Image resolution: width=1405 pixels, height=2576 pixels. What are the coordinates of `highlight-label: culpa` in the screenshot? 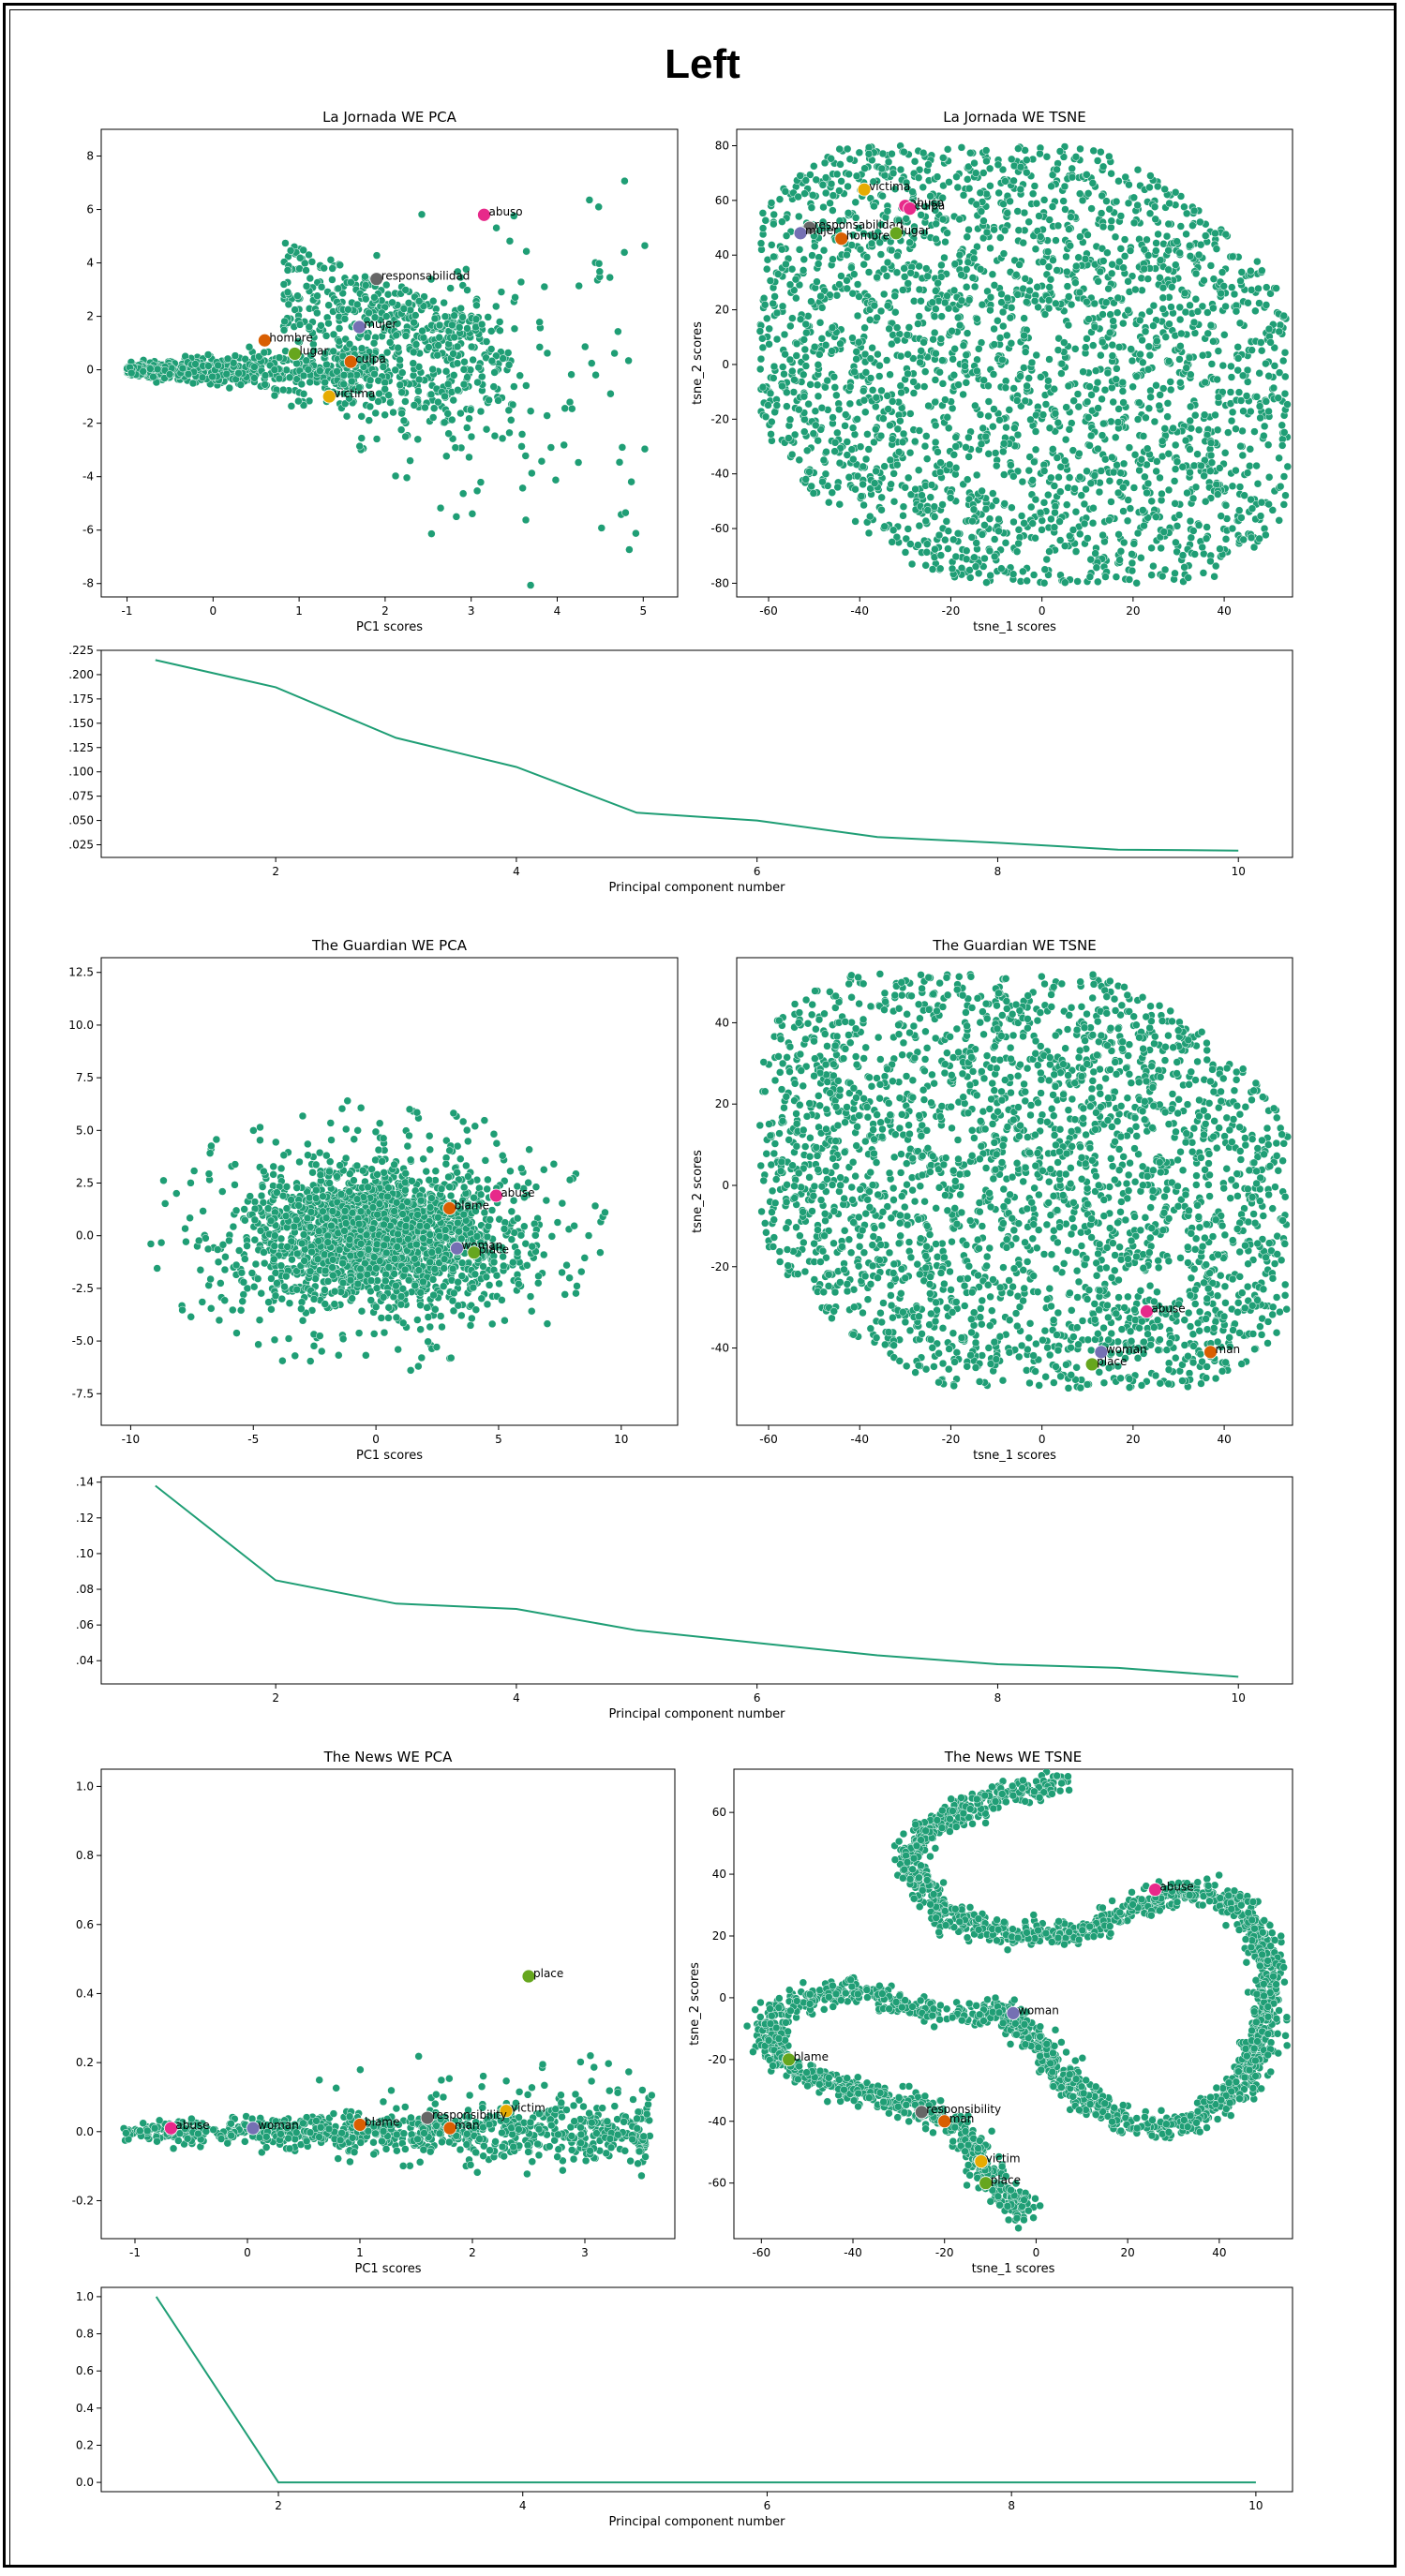 It's located at (370, 358).